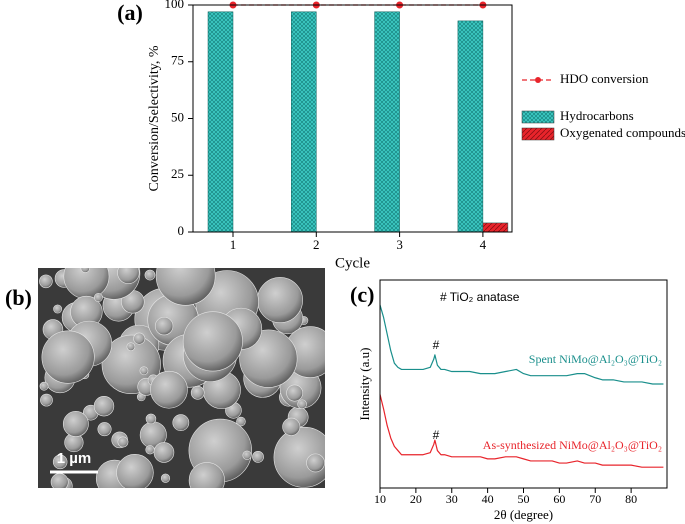 The image size is (685, 524). Describe the element at coordinates (631, 499) in the screenshot. I see `x-tick-label: 80` at that location.